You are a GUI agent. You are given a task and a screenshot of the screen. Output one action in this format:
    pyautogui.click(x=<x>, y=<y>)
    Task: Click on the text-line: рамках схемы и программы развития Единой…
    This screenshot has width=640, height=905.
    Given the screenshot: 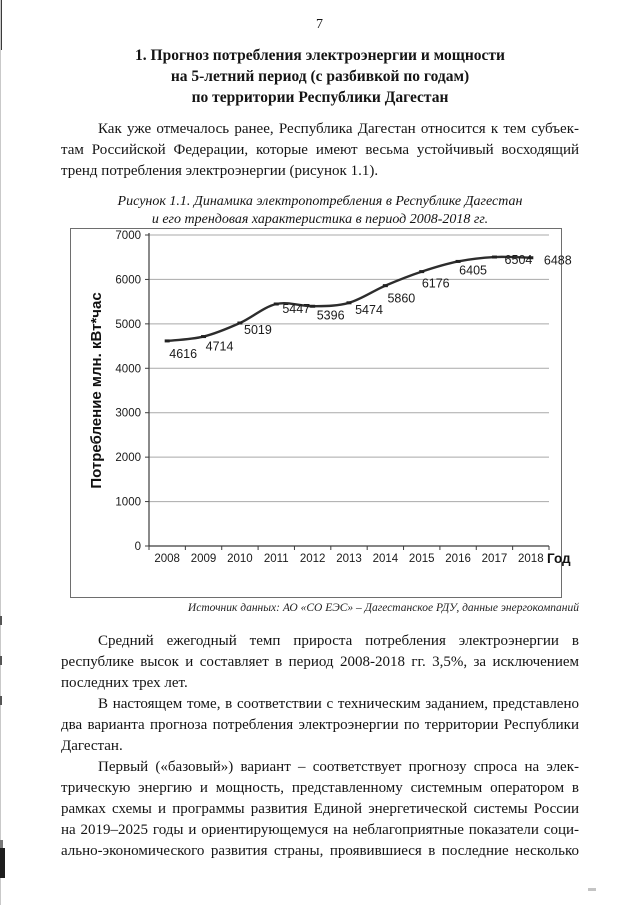 What is the action you would take?
    pyautogui.click(x=320, y=809)
    